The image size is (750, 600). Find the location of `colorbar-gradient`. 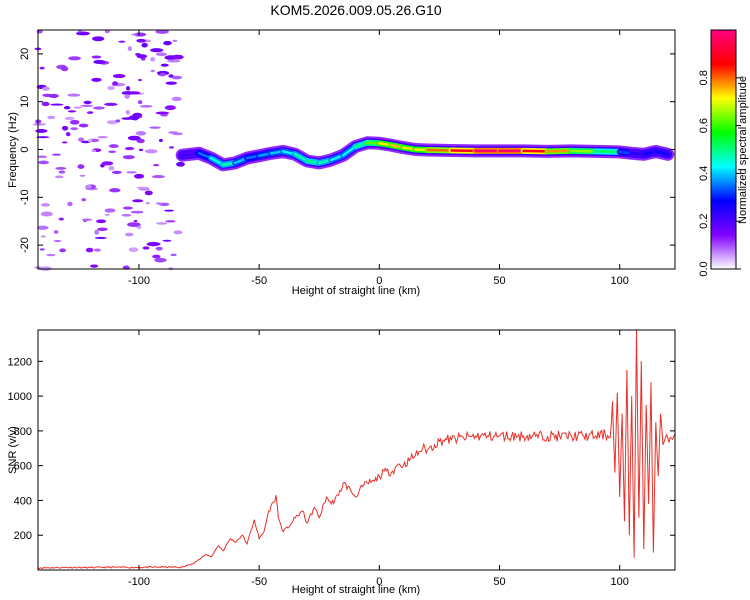

colorbar-gradient is located at coordinates (723, 149).